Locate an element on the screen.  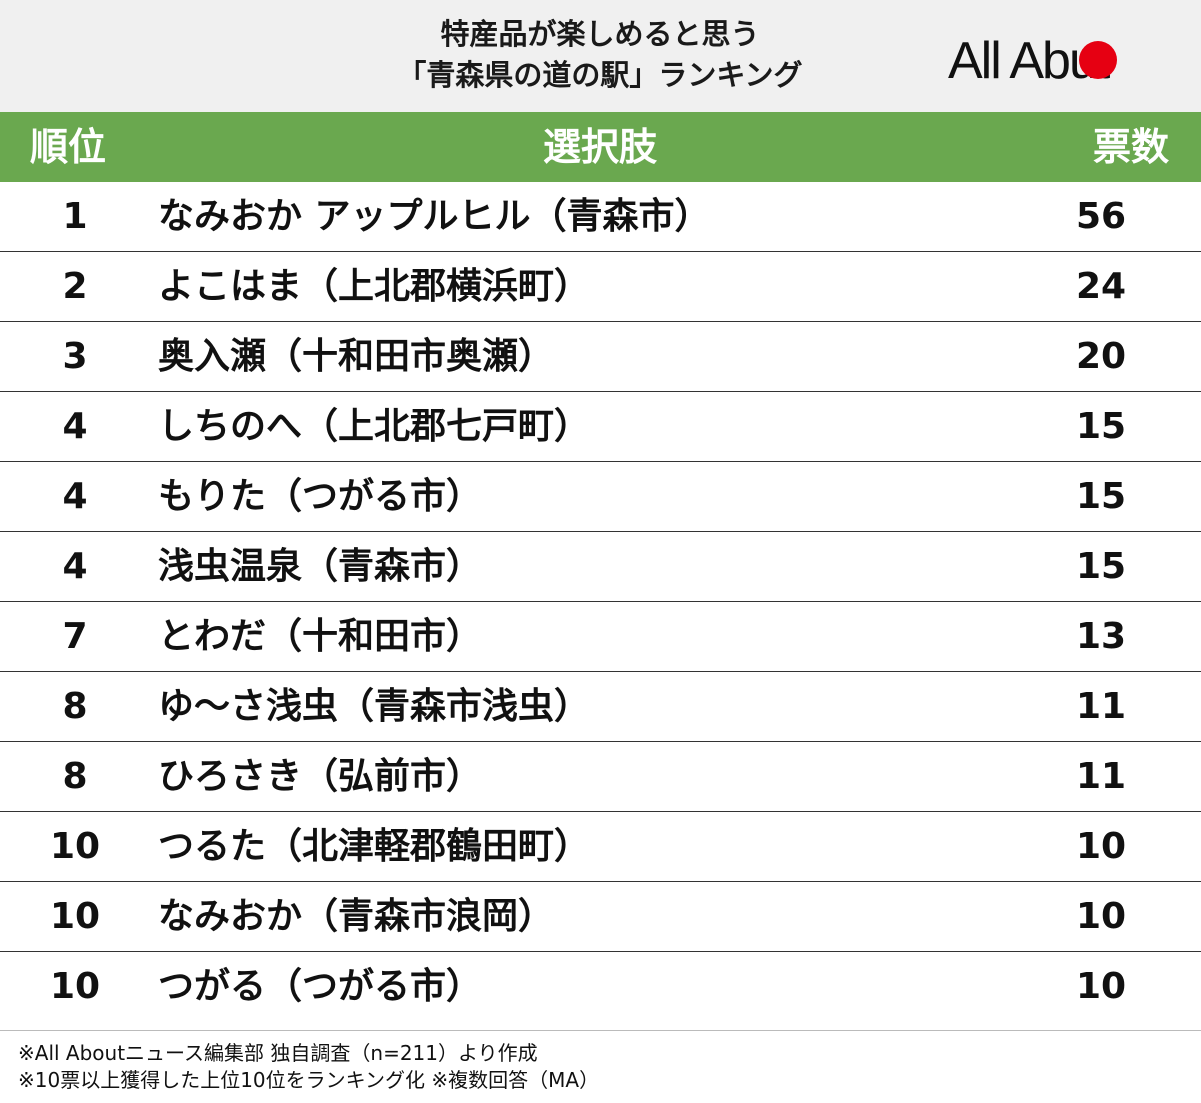
table-row: 2 よこはま（上北郡横浜町） 24 is located at coordinates (600, 287).